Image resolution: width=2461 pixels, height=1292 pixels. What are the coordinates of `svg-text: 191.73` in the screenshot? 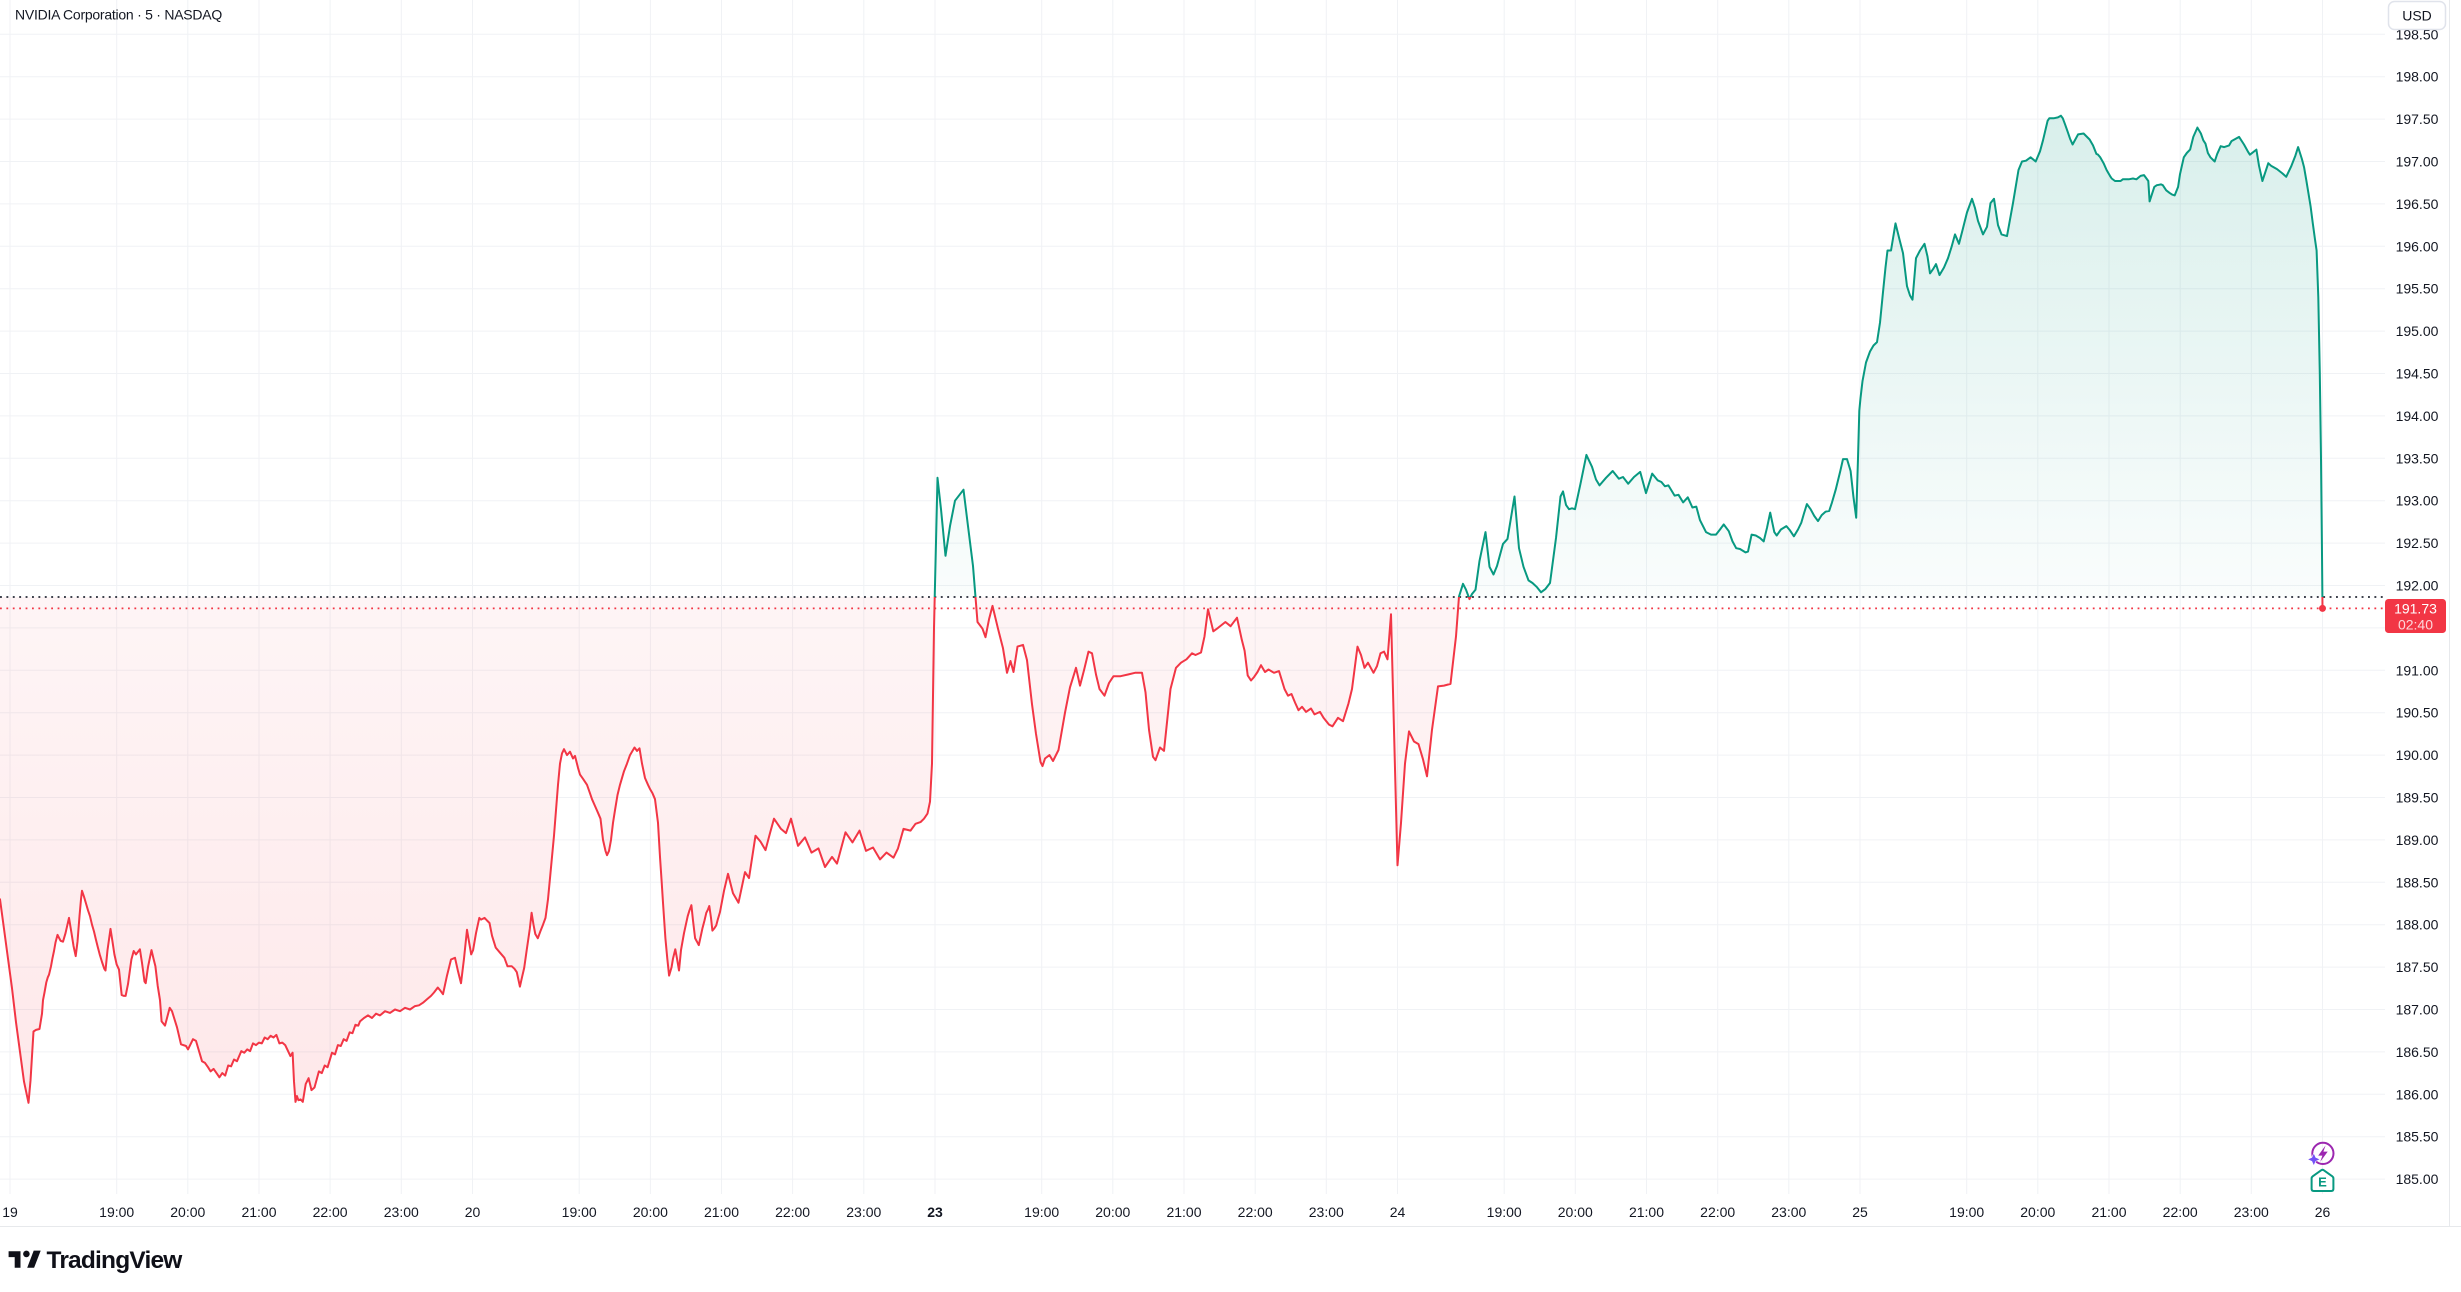 It's located at (2415, 609).